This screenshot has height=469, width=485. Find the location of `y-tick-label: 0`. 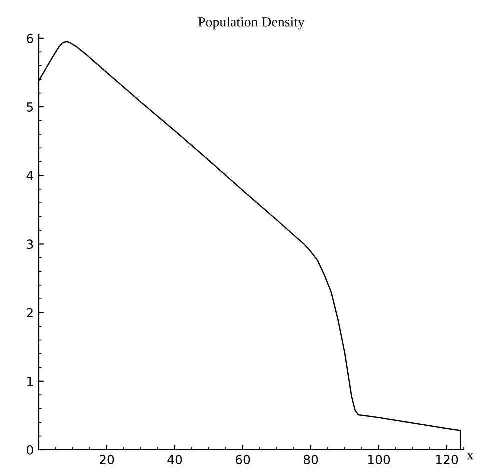

y-tick-label: 0 is located at coordinates (30, 450).